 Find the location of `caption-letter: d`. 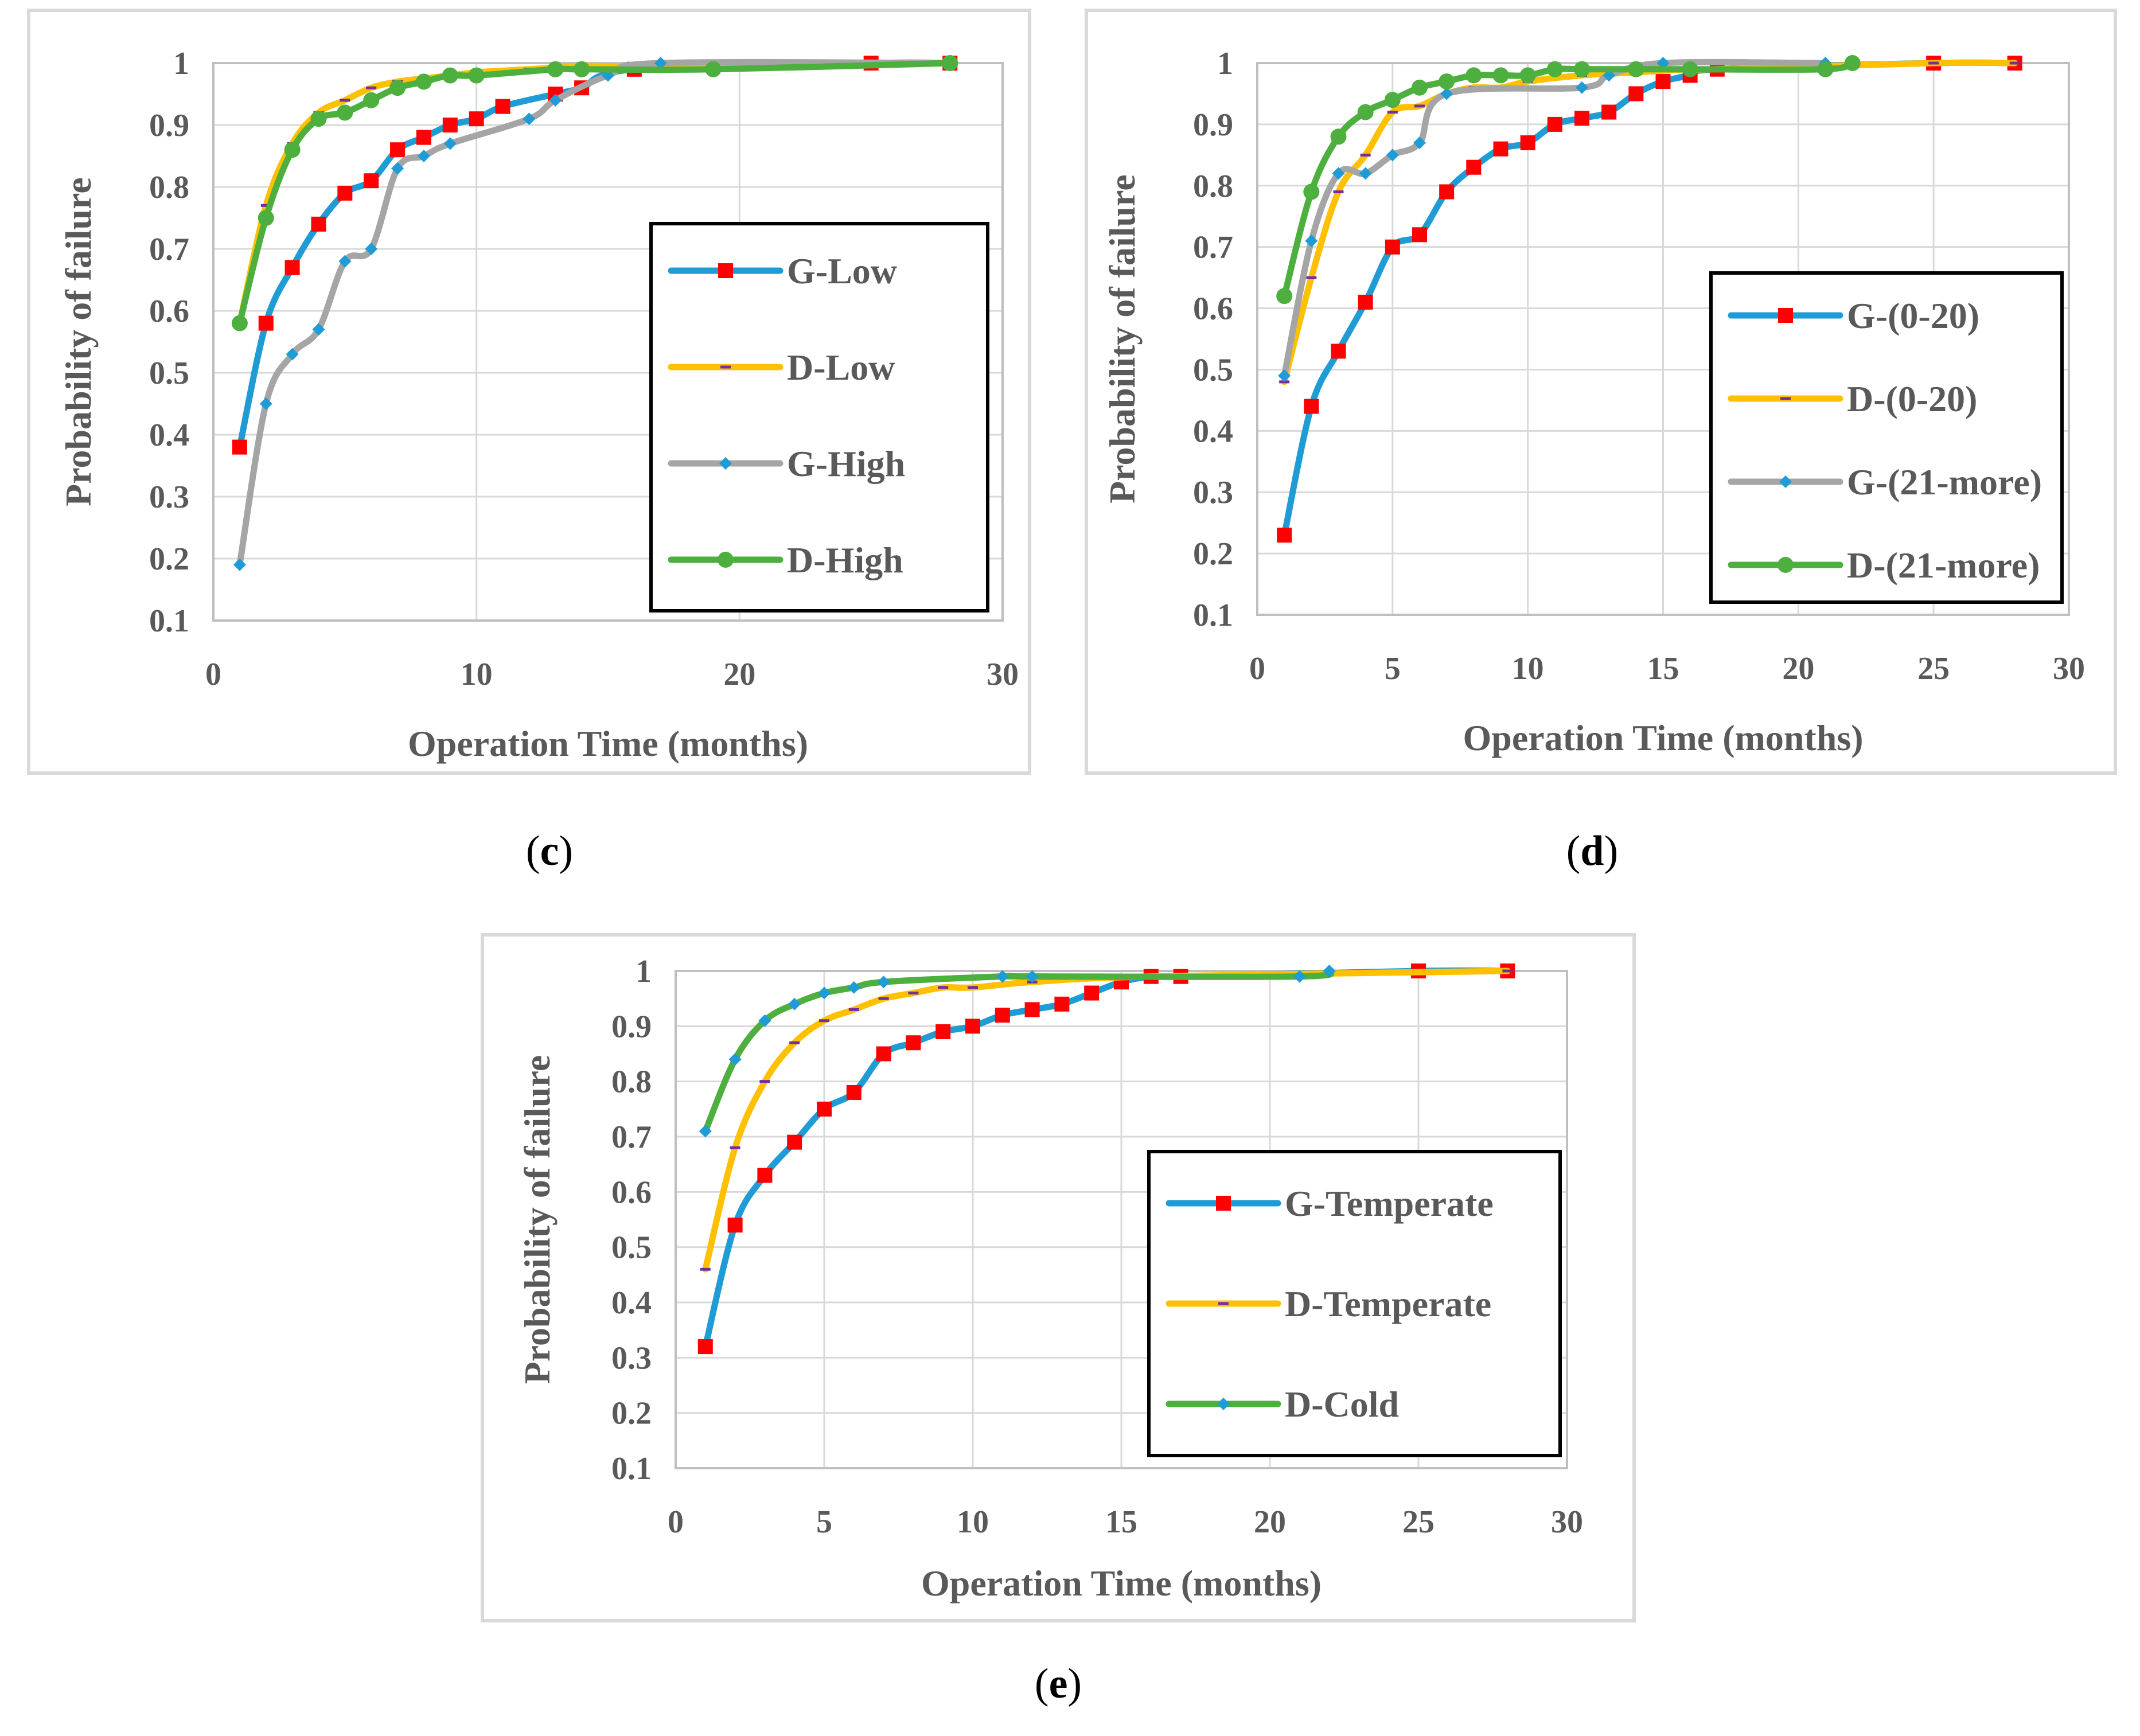

caption-letter: d is located at coordinates (1592, 851).